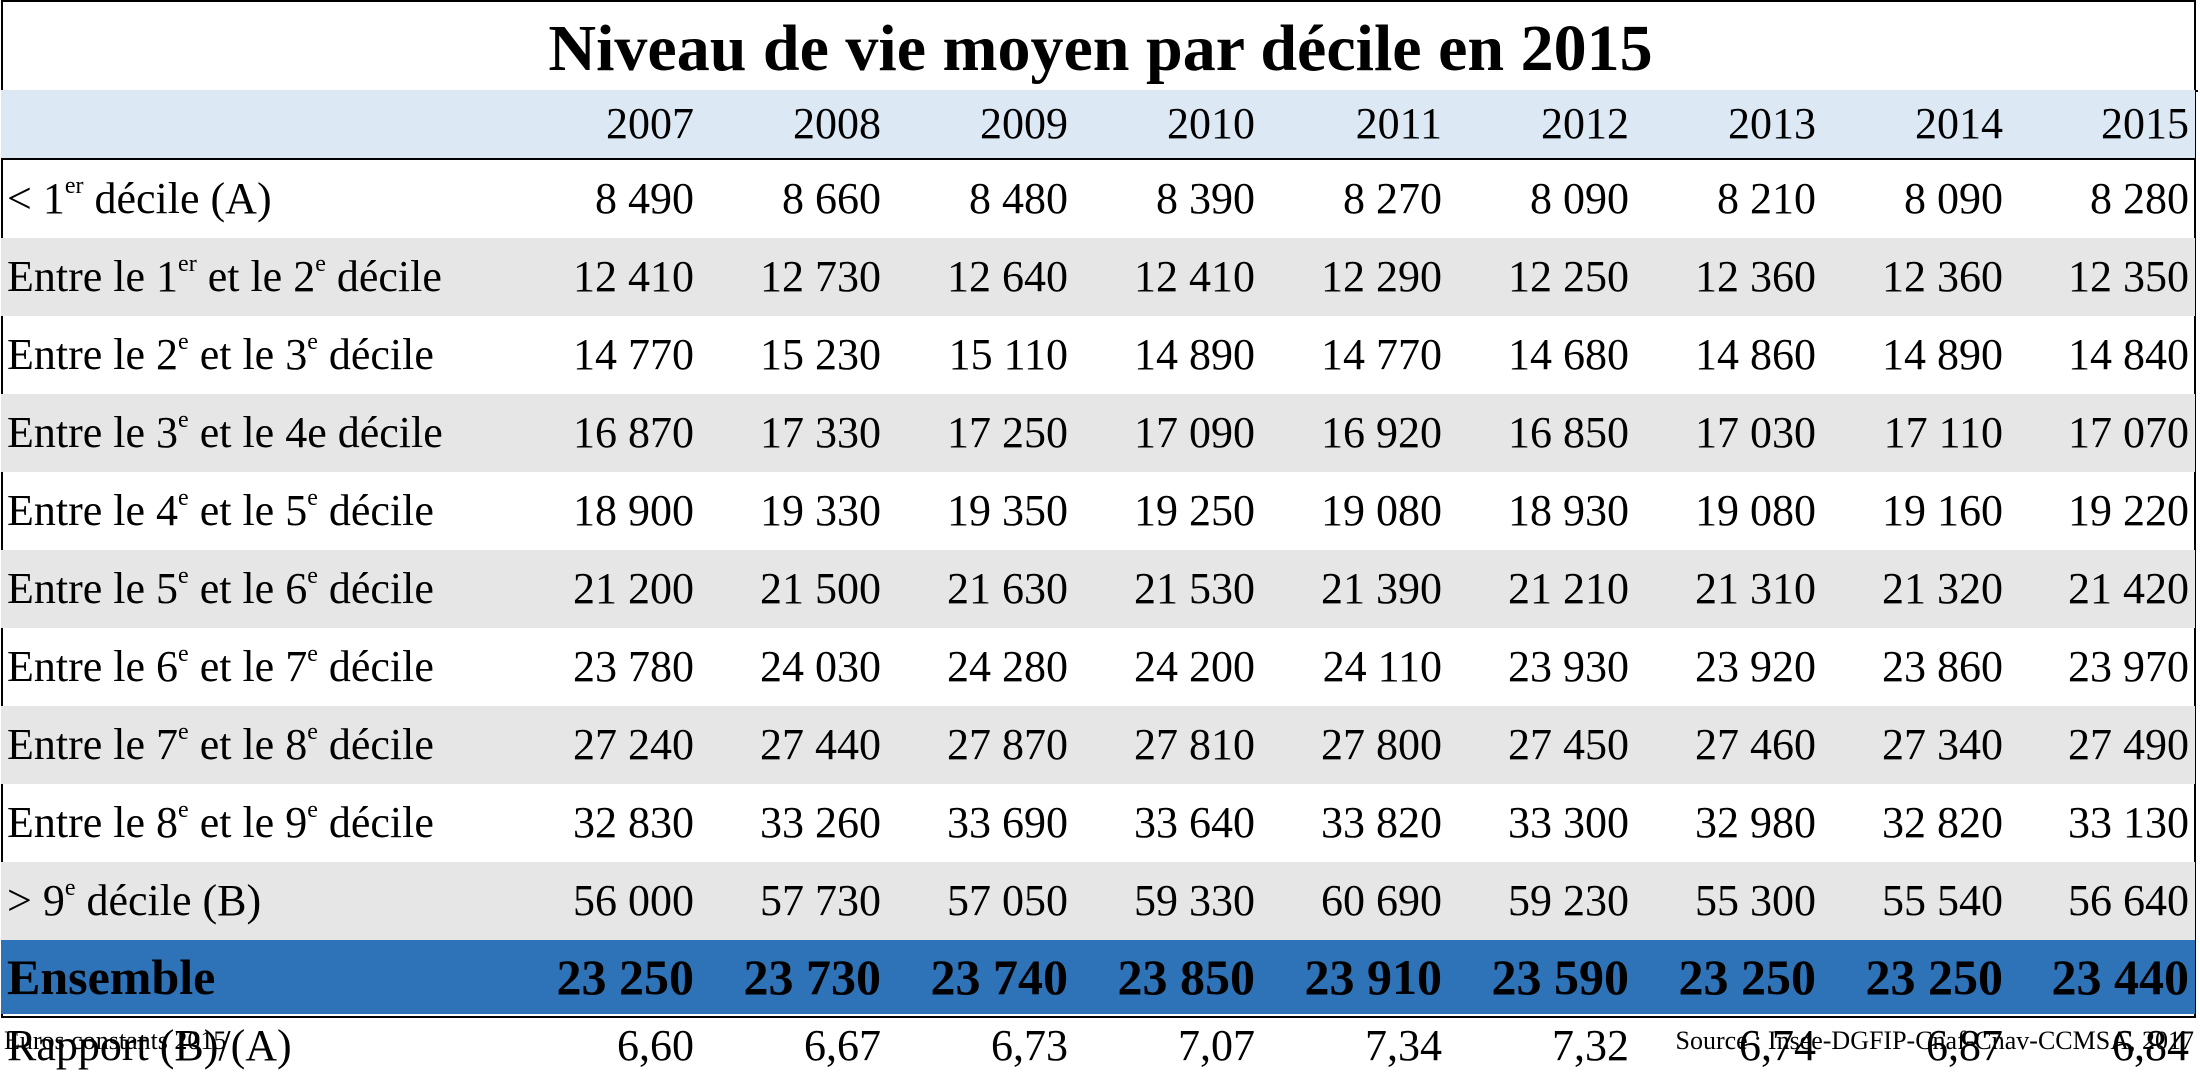 The width and height of the screenshot is (2200, 1080). I want to click on column-header-2009: 2009, so click(980, 125).